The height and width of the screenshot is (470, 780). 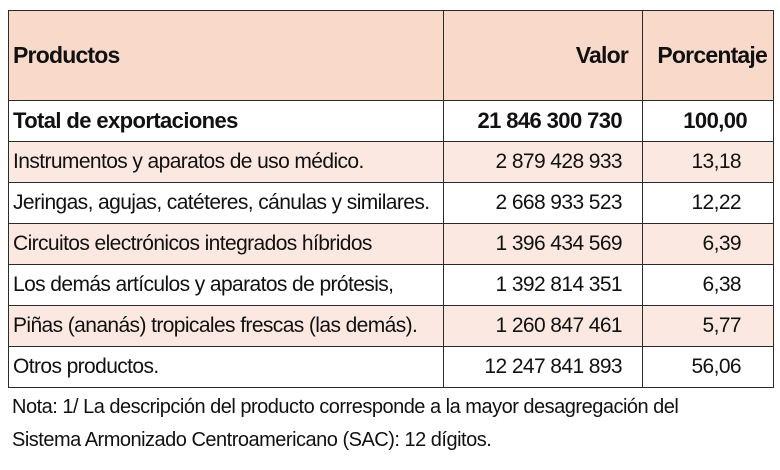 I want to click on product-name: Otros productos., so click(x=226, y=367).